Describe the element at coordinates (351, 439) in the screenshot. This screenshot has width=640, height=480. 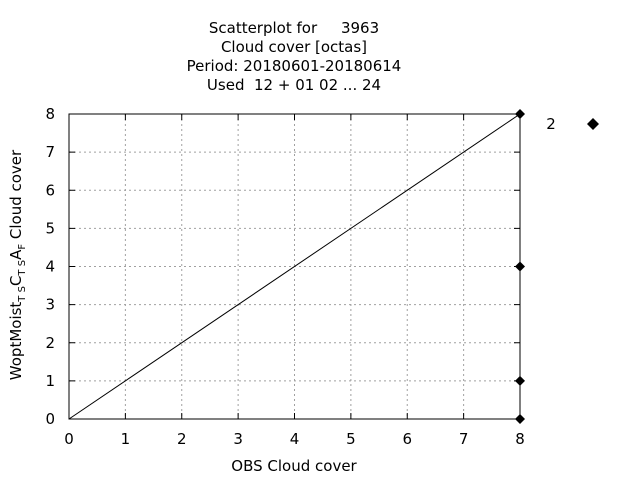
I see `x-tick-label: 5` at that location.